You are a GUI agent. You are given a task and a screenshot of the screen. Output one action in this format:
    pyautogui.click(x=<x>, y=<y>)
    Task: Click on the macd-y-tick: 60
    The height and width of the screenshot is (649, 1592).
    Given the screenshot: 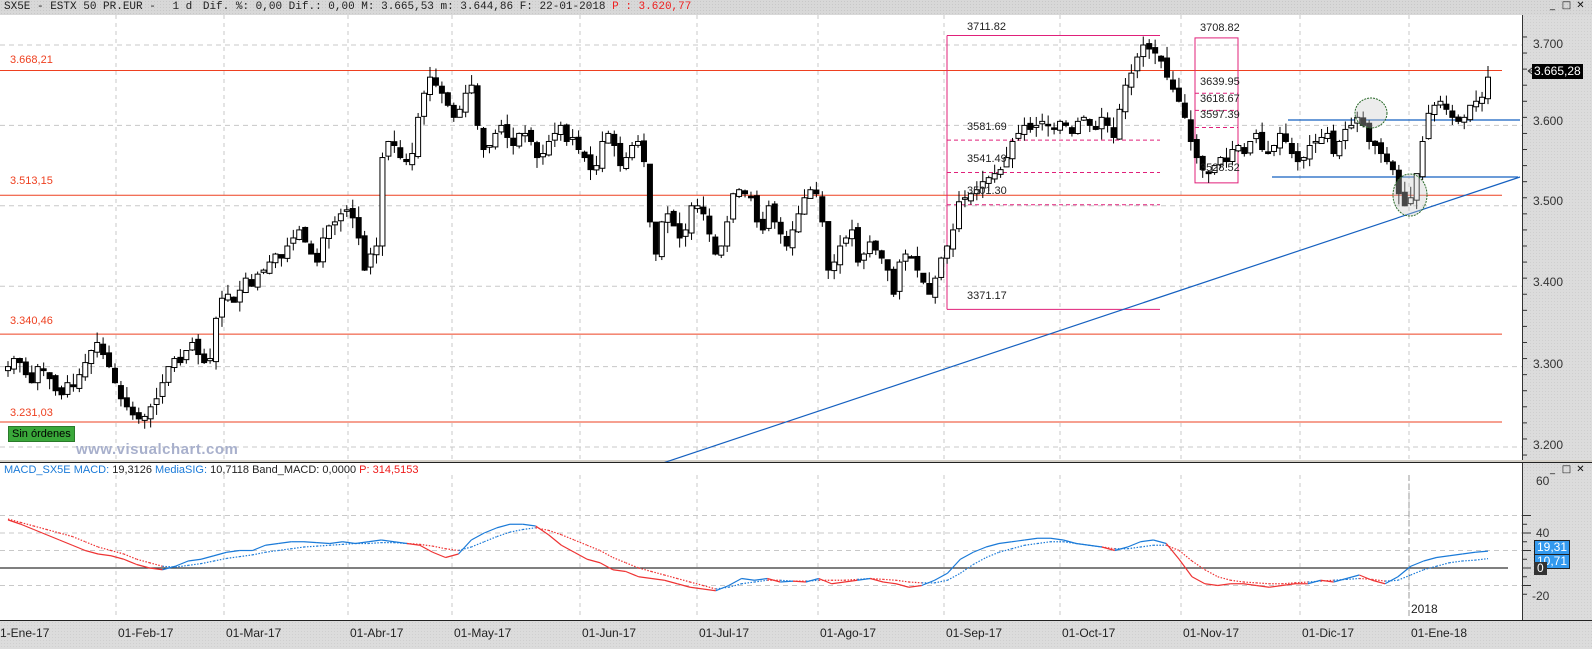 What is the action you would take?
    pyautogui.click(x=1543, y=481)
    